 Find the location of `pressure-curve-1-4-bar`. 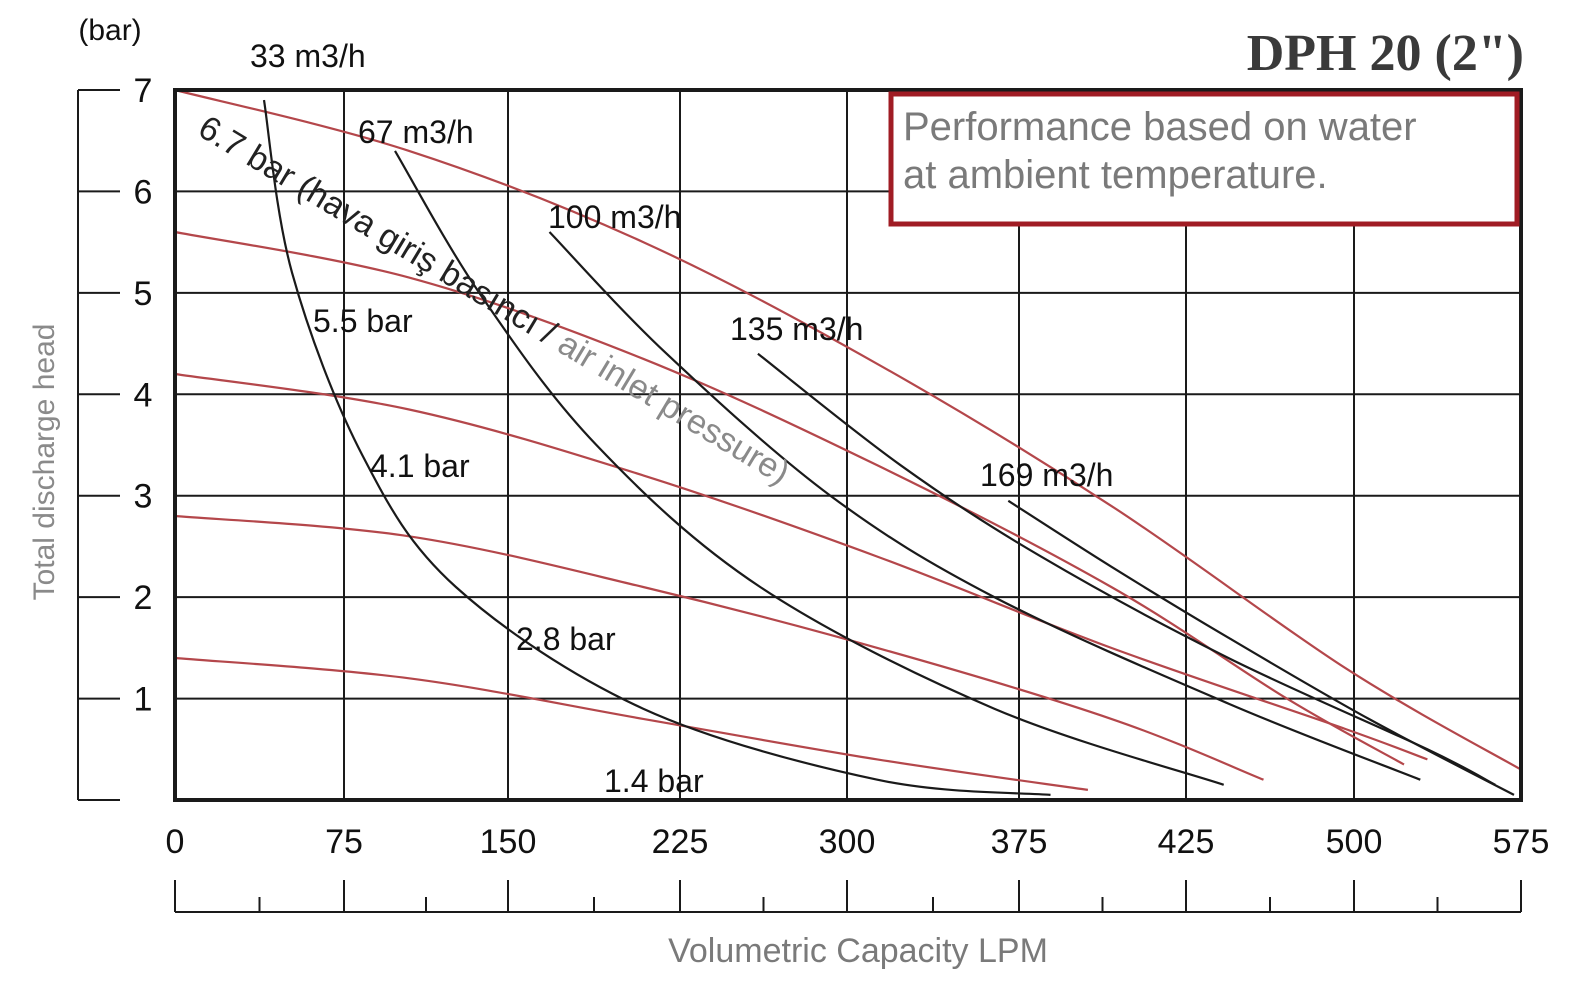

pressure-curve-1-4-bar is located at coordinates (631, 723).